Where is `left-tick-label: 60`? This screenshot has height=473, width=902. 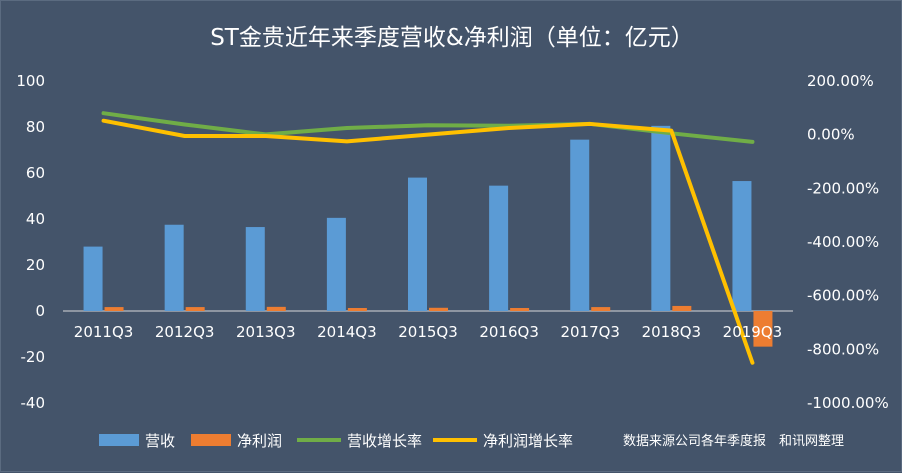
left-tick-label: 60 is located at coordinates (35, 173).